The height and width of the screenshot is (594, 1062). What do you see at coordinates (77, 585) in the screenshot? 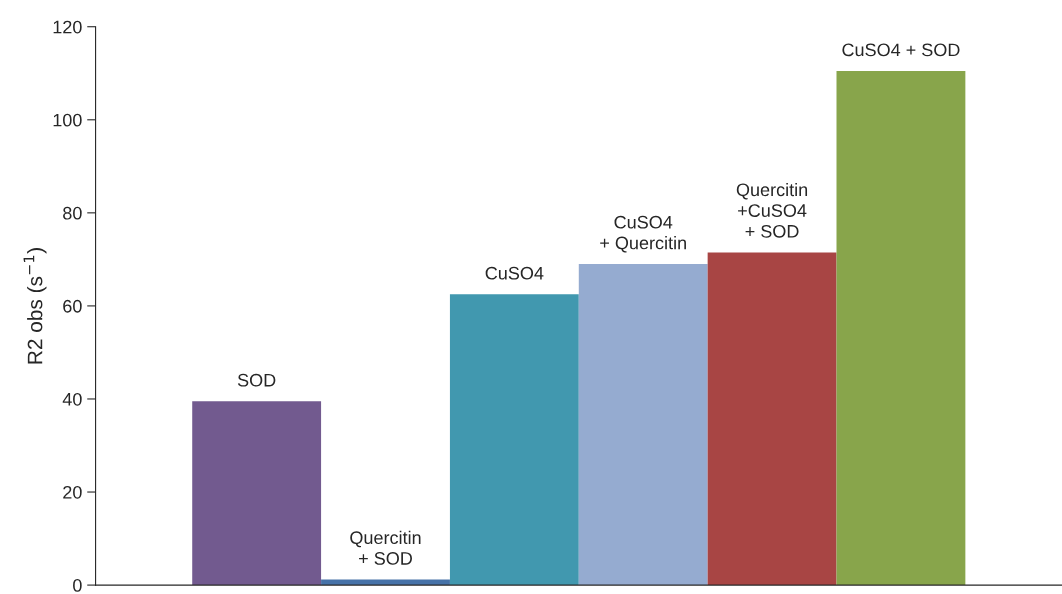
I see `y-tick-label: 0` at bounding box center [77, 585].